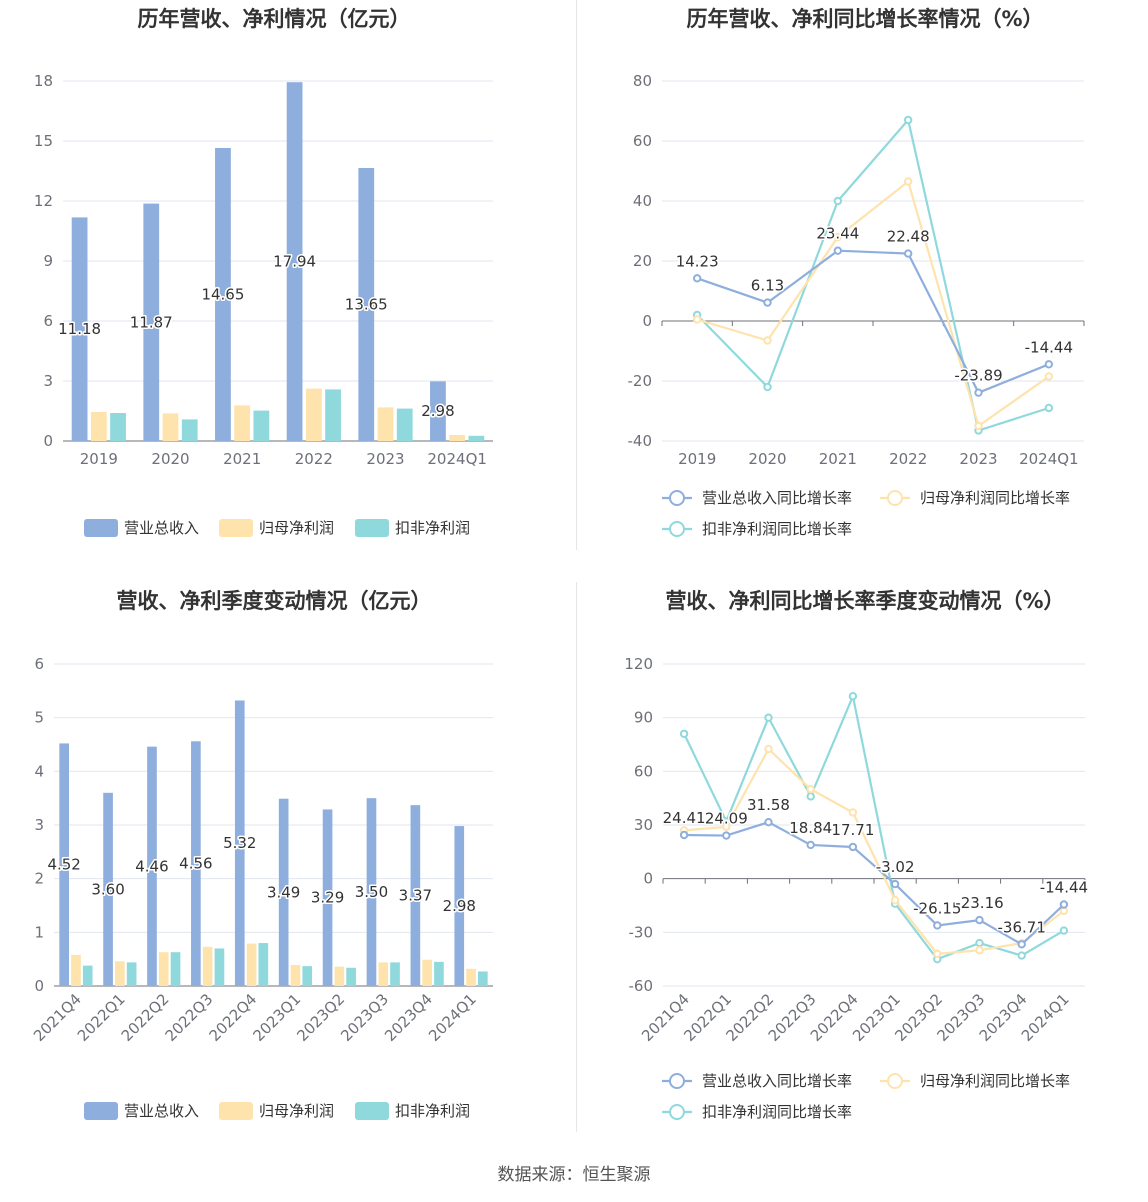 The width and height of the screenshot is (1148, 1202). What do you see at coordinates (48, 381) in the screenshot?
I see `y-tick-label: 3` at bounding box center [48, 381].